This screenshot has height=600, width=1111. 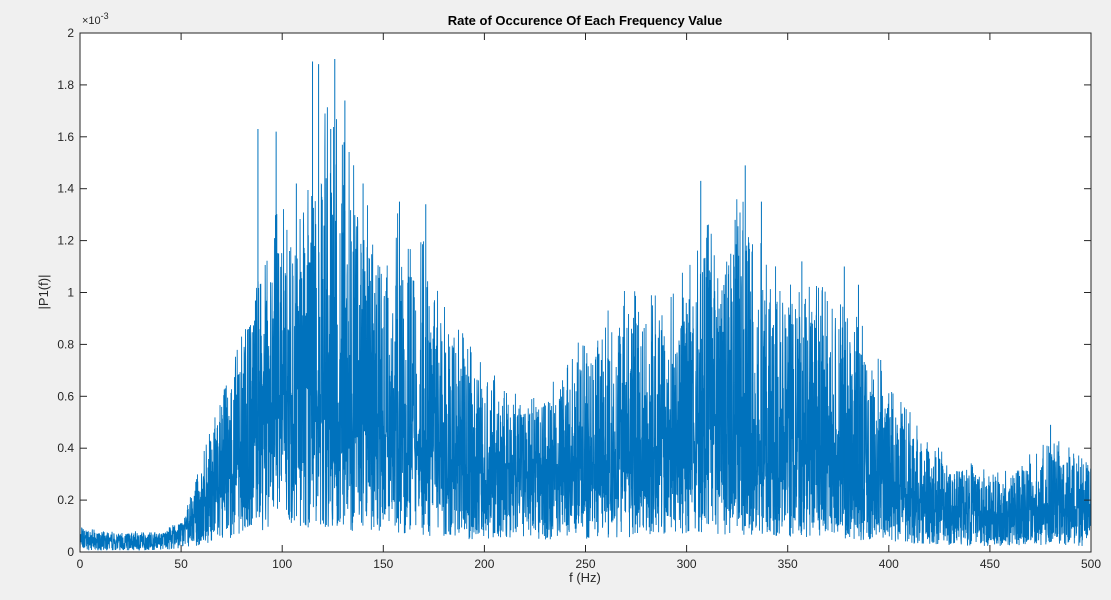 I want to click on x-tick-label: 300, so click(x=687, y=564).